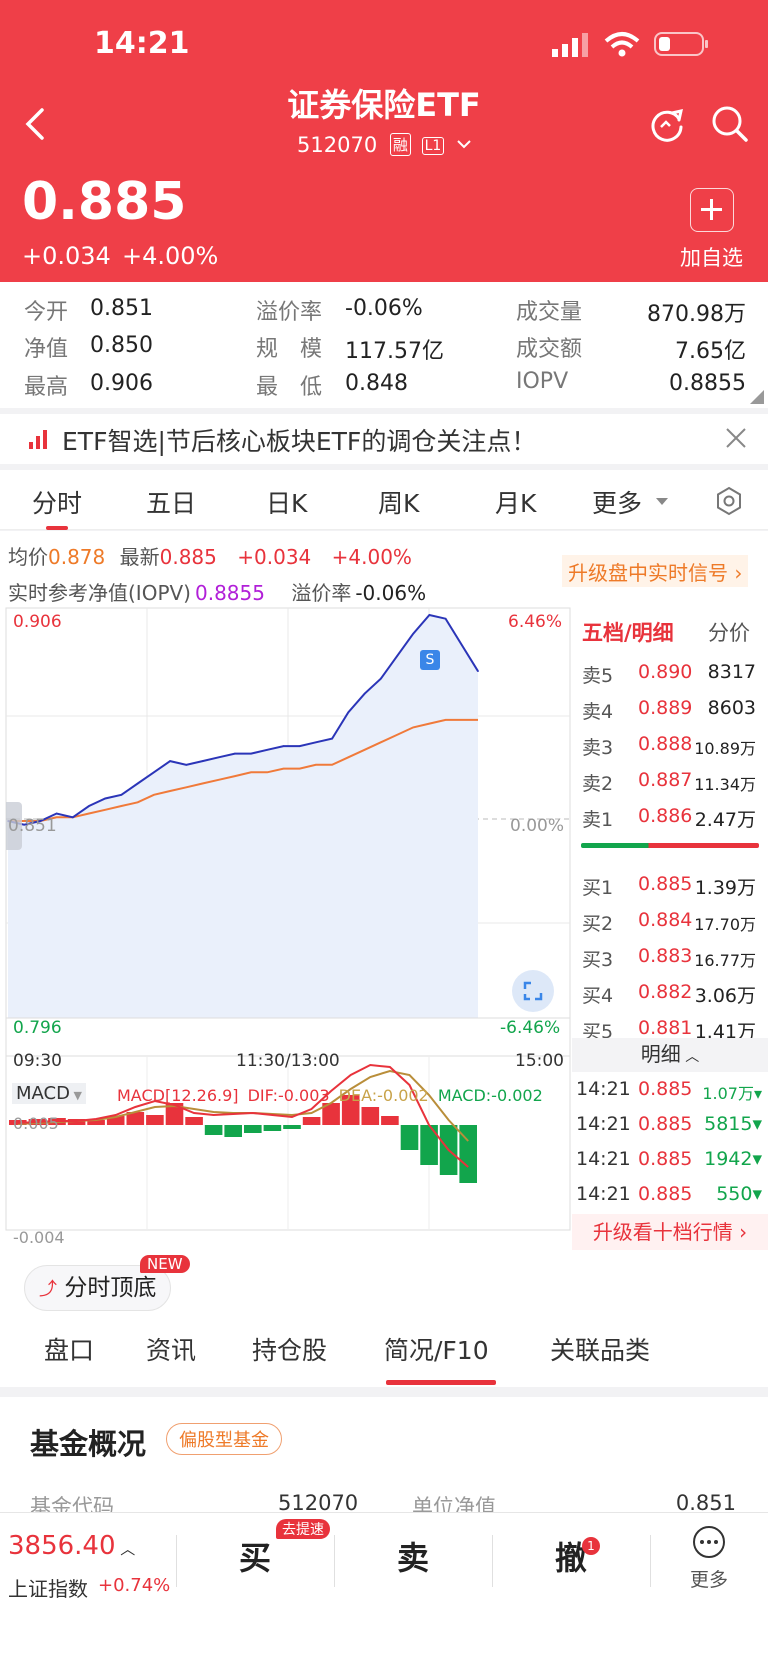  Describe the element at coordinates (709, 1542) in the screenshot. I see `more-dots-icon` at that location.